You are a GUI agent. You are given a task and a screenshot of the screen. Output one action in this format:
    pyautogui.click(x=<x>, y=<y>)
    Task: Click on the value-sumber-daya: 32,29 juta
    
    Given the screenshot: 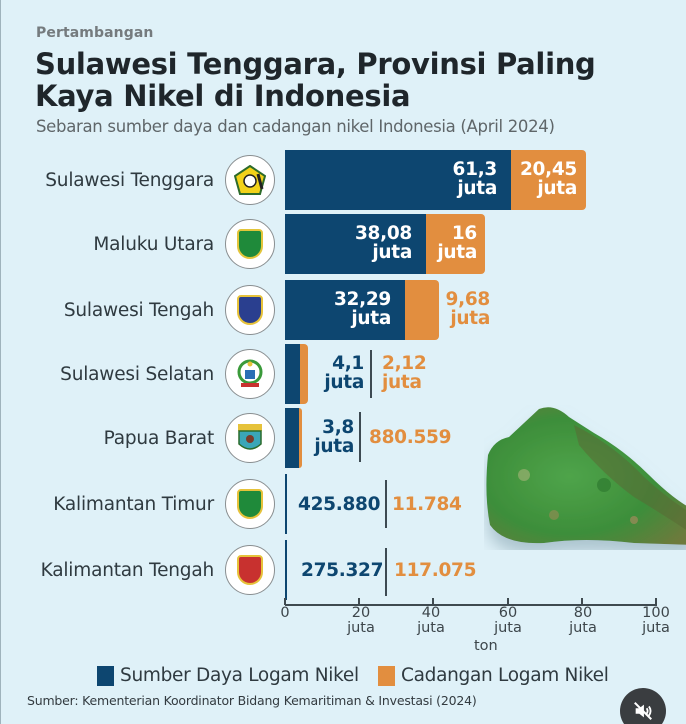 What is the action you would take?
    pyautogui.click(x=362, y=309)
    